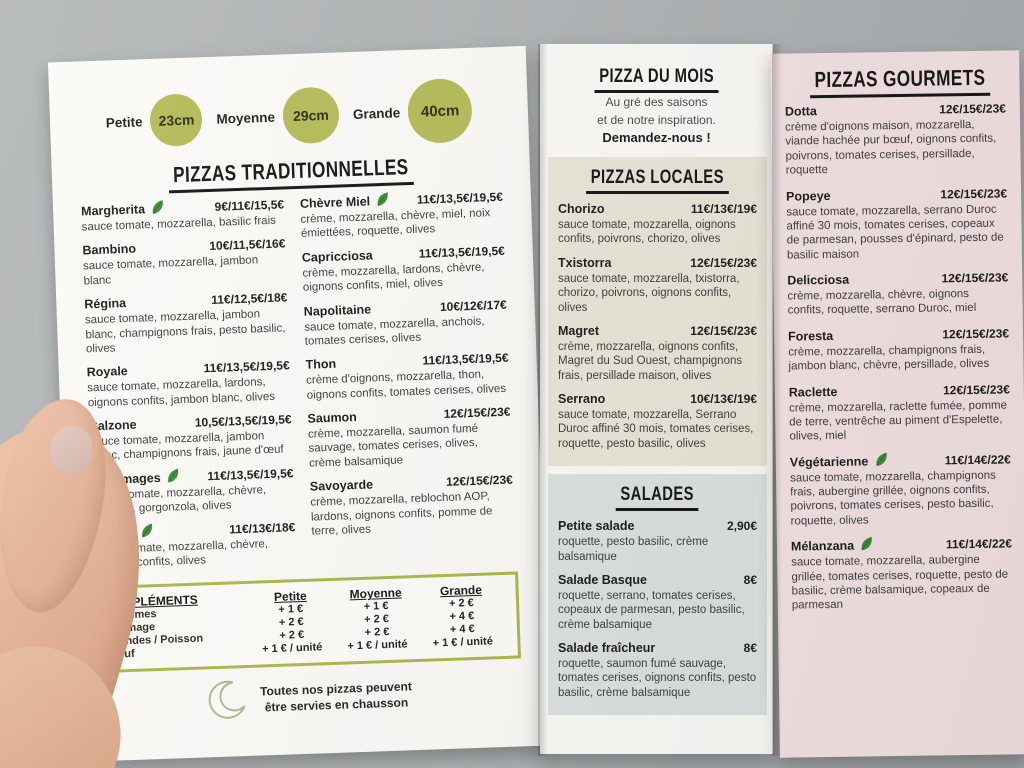 The width and height of the screenshot is (1024, 768). What do you see at coordinates (582, 399) in the screenshot?
I see `item-name: Serrano` at bounding box center [582, 399].